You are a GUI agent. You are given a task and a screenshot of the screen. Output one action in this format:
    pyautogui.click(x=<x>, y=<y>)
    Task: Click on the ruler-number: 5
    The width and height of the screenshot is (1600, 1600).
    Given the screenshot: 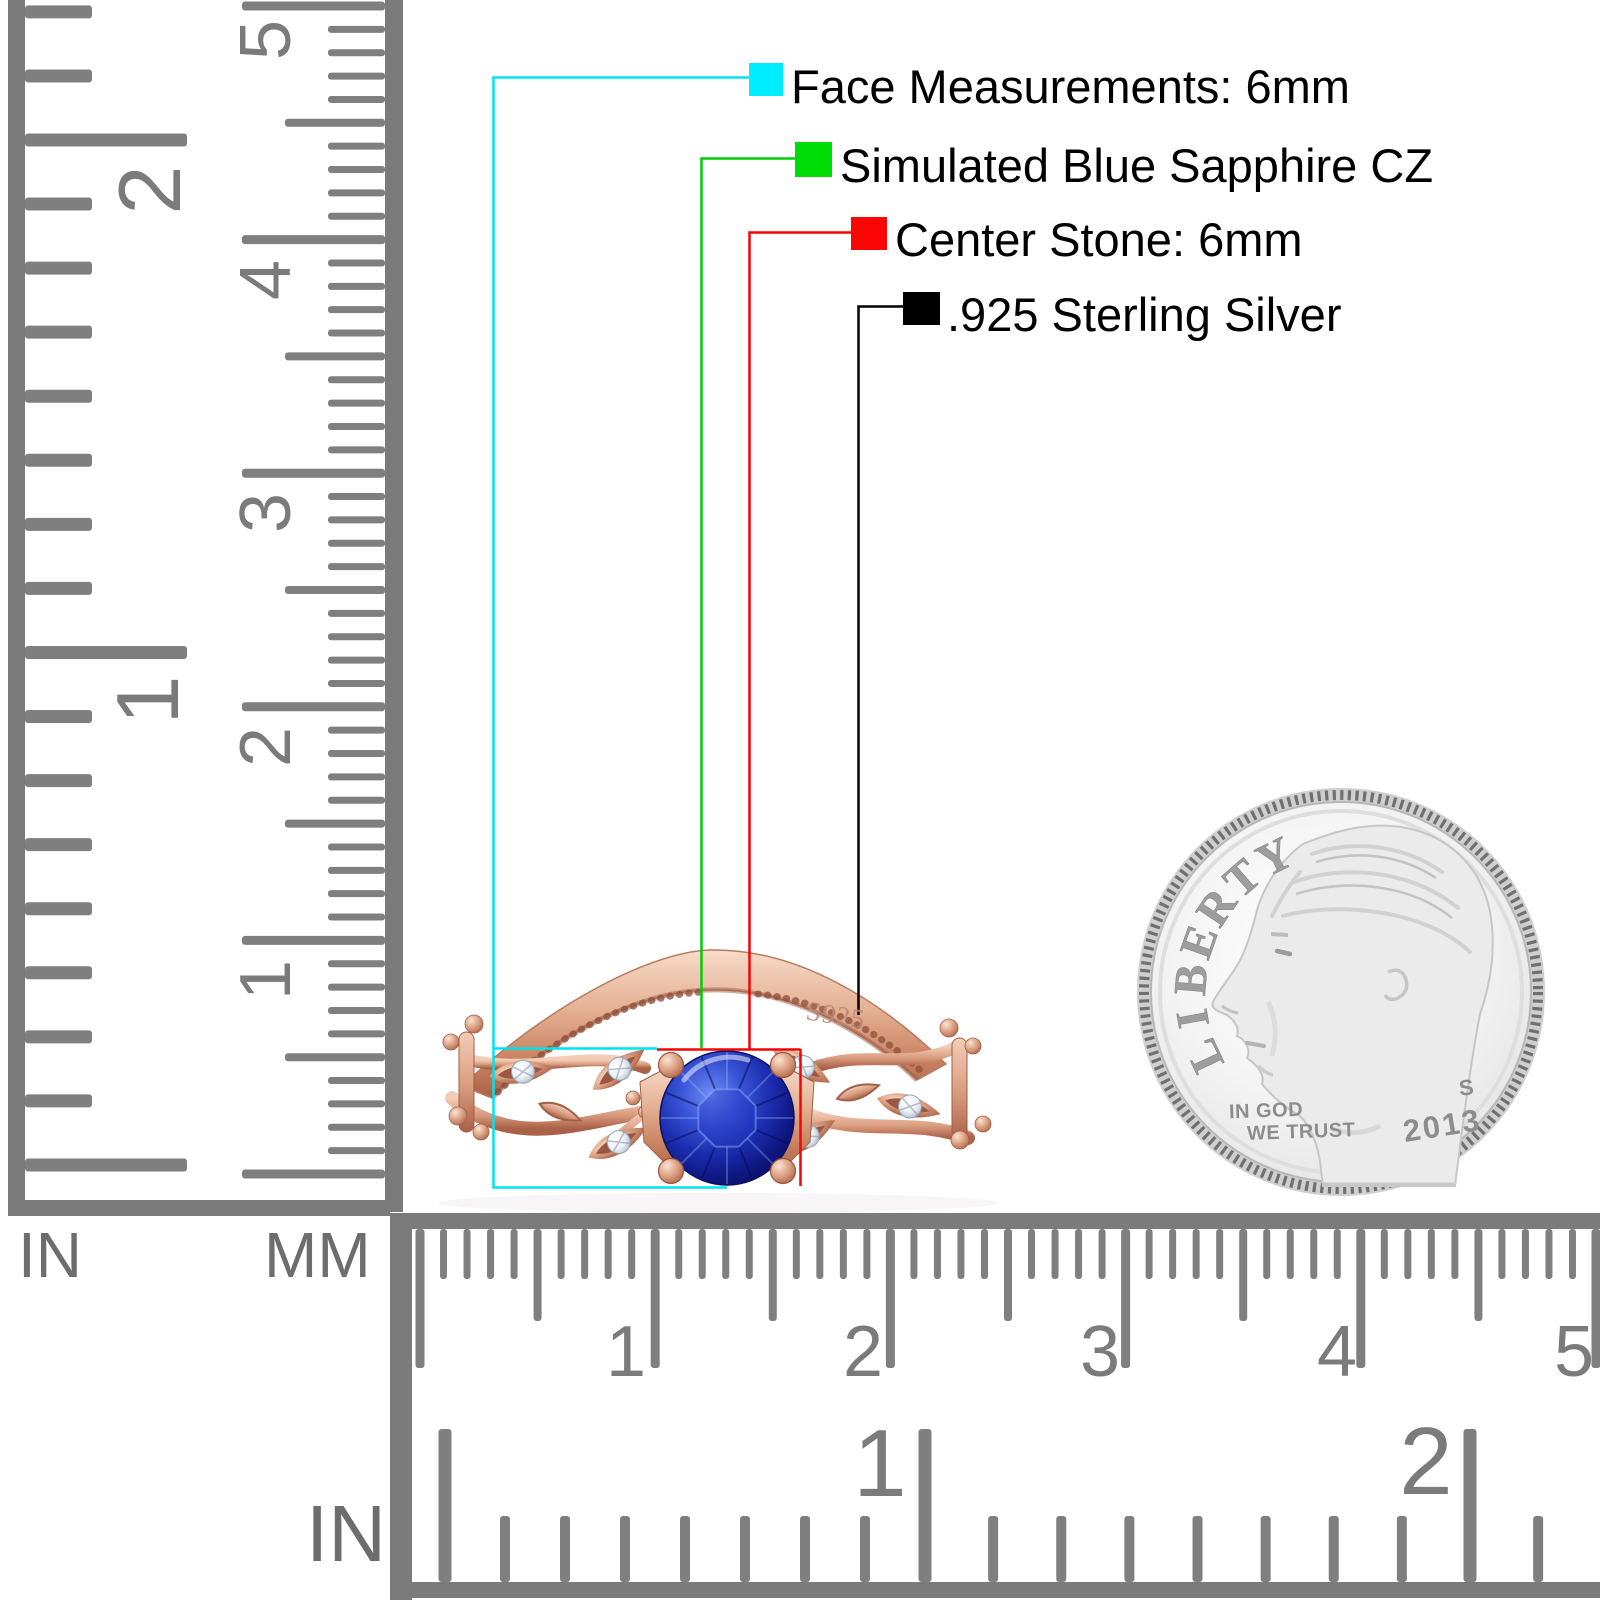 What is the action you would take?
    pyautogui.click(x=1574, y=1352)
    